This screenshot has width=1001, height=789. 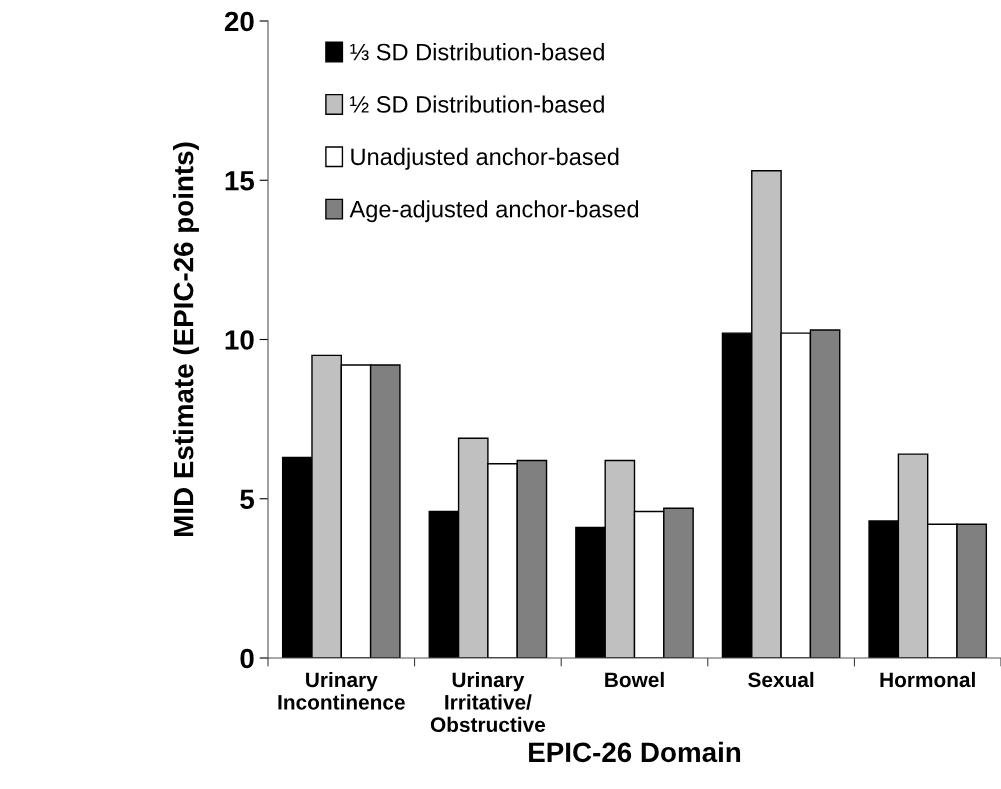 I want to click on x-tick-label: Bowel, so click(x=634, y=679).